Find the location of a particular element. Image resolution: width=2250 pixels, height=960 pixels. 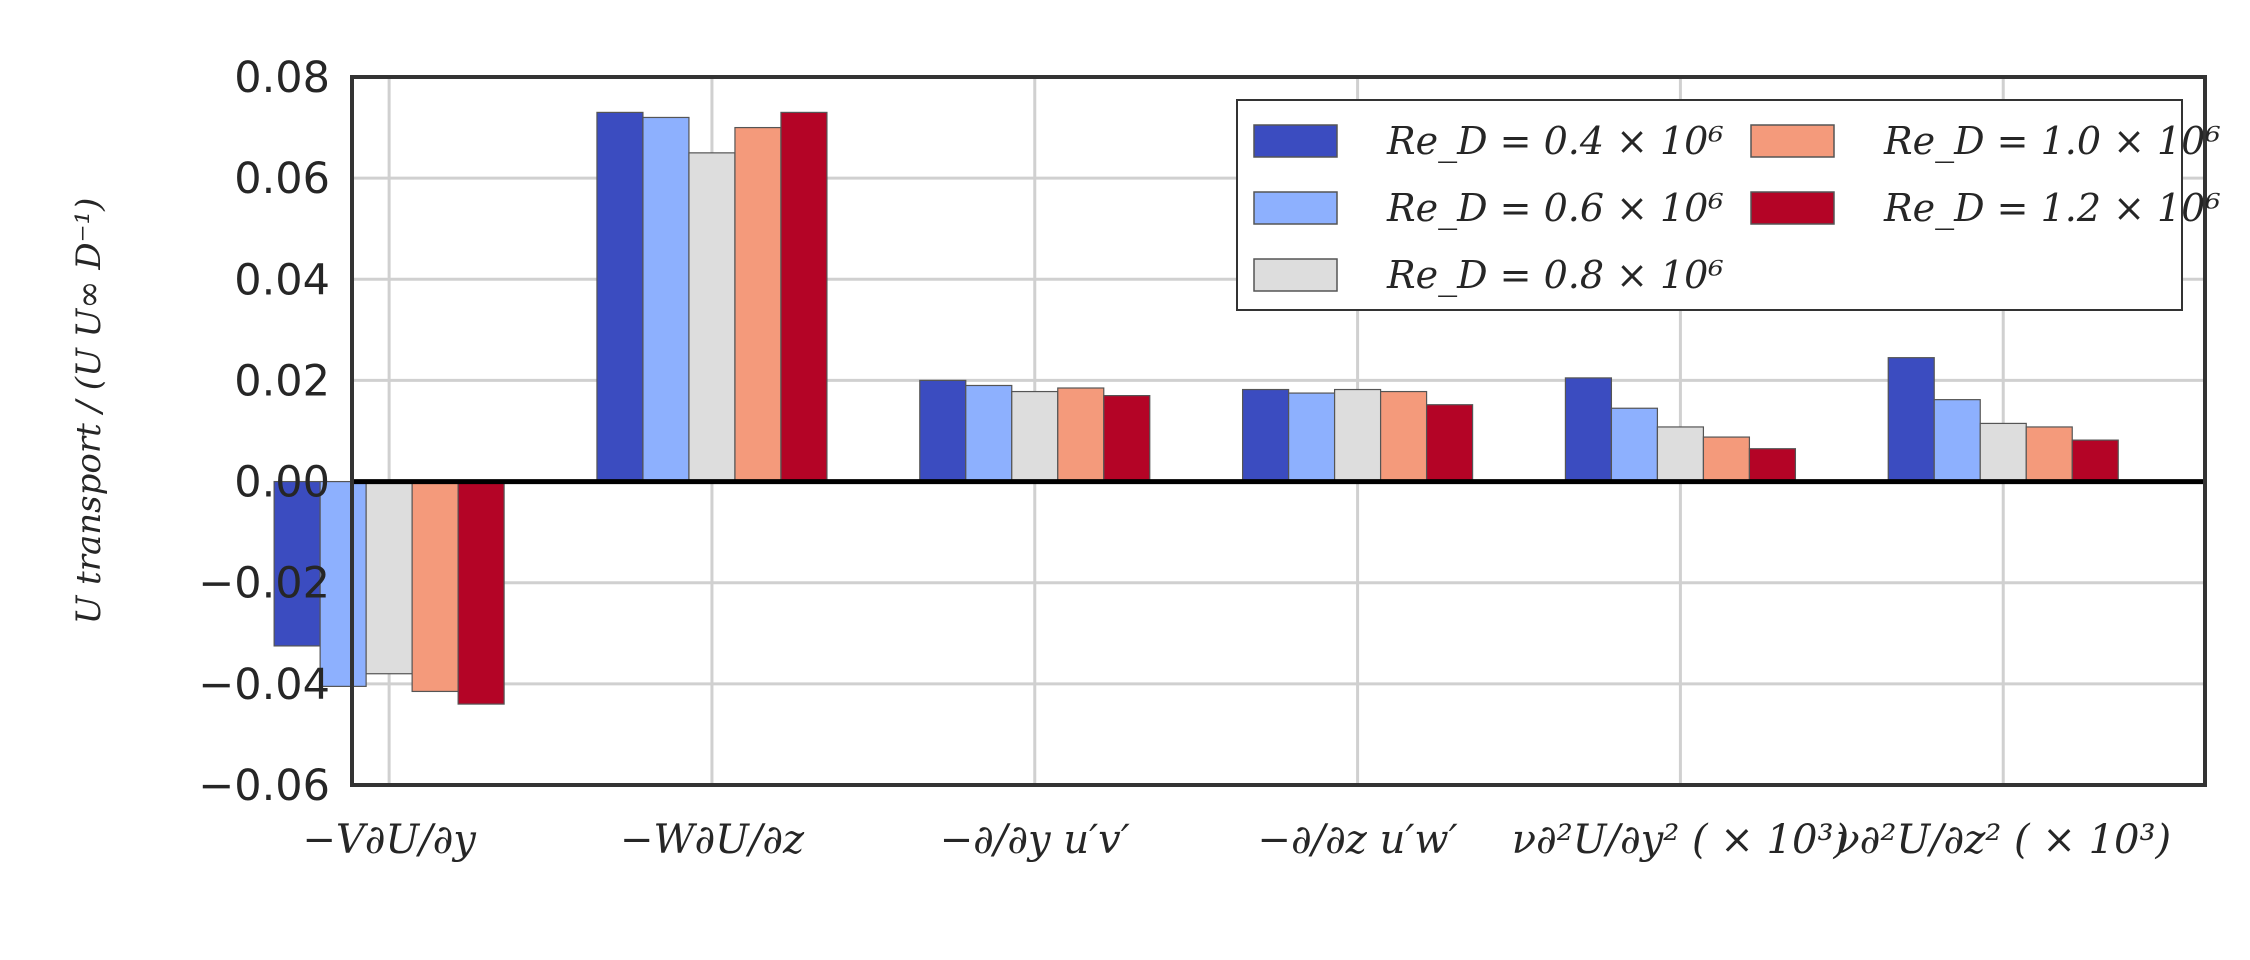

legend-label-2: Re_D = 0.6 × 10⁶ is located at coordinates (1555, 208).